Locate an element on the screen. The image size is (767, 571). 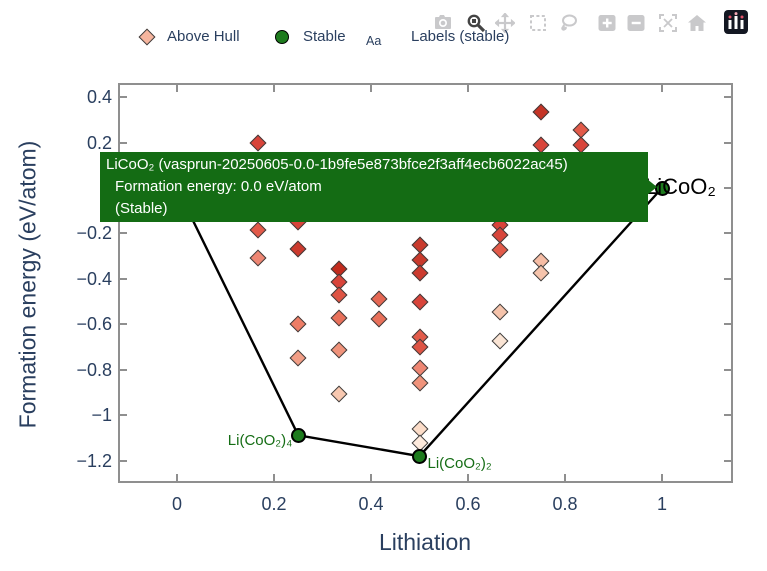
zoom-in-icon is located at coordinates (607, 23).